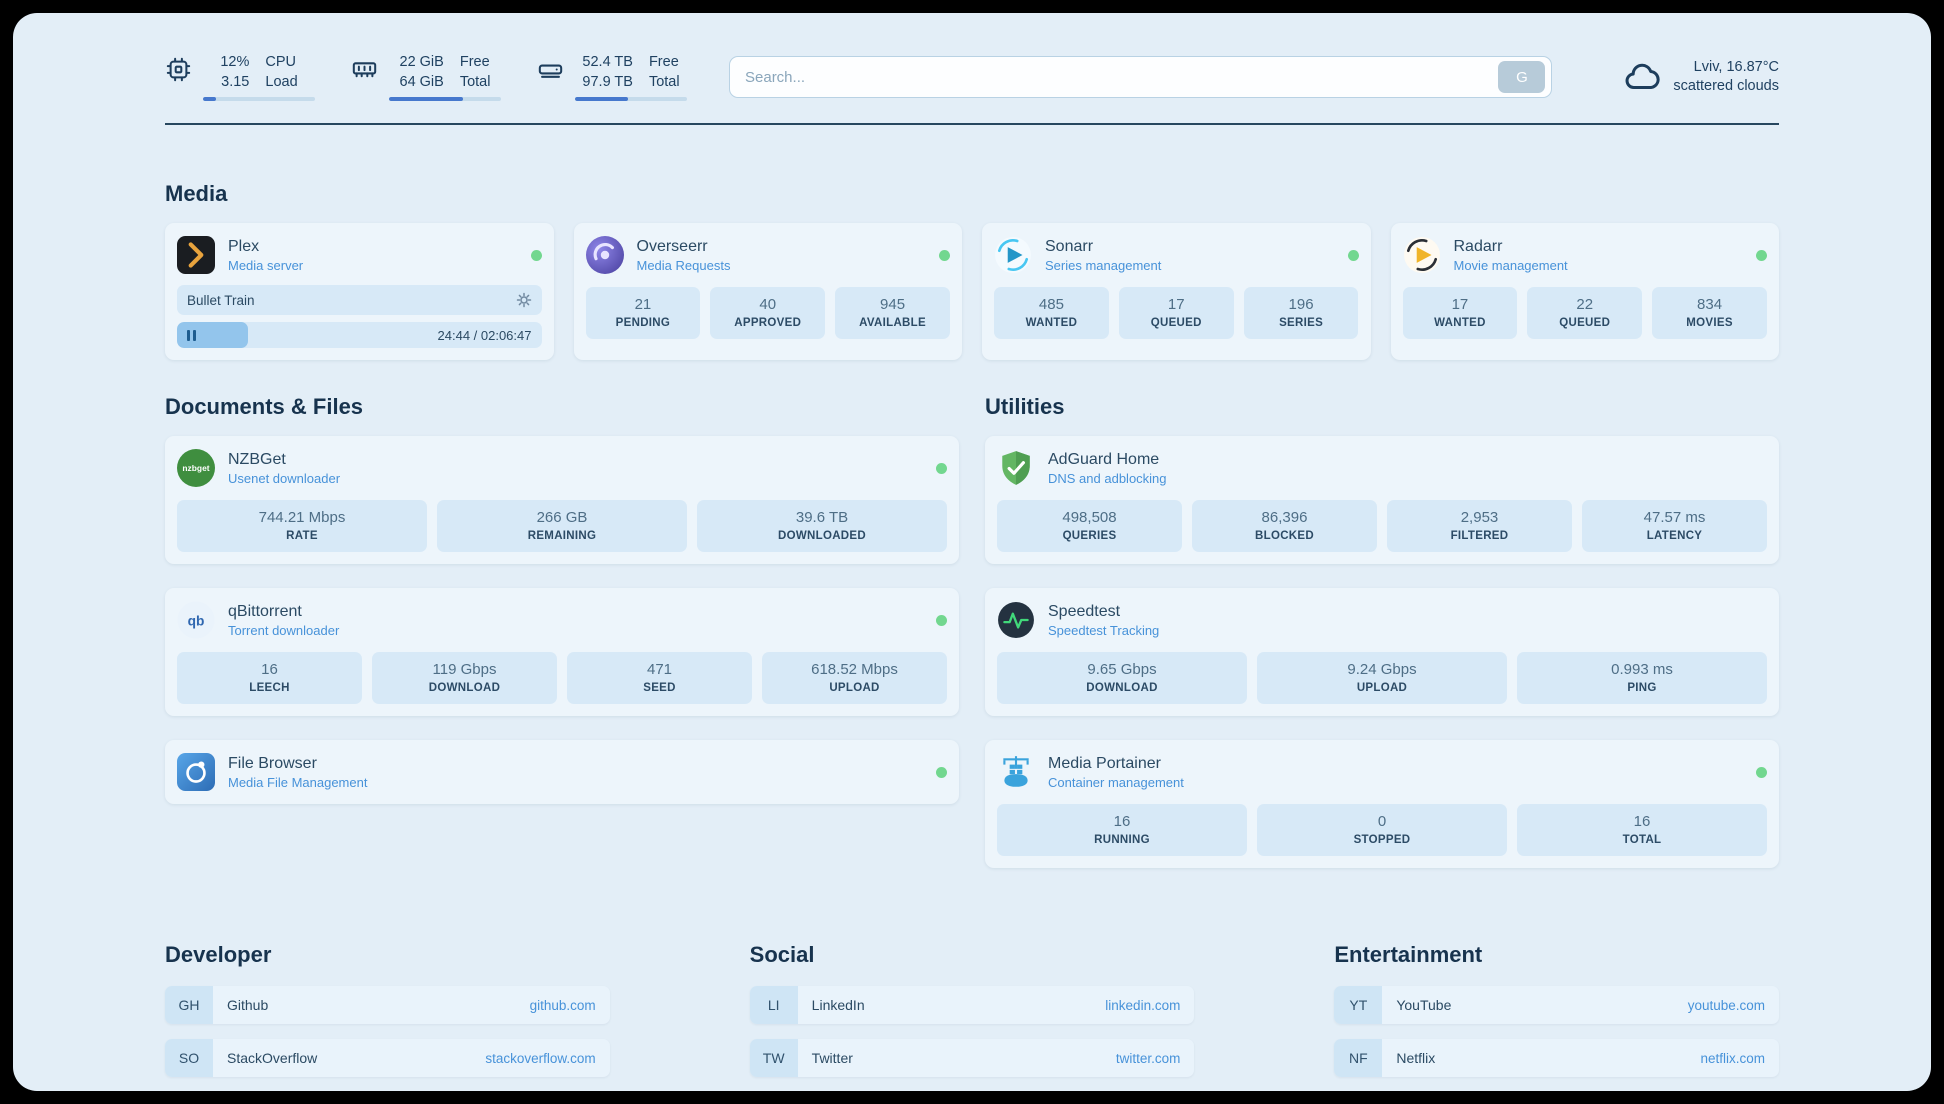  I want to click on stat-label: DOWNLOAD, so click(464, 688).